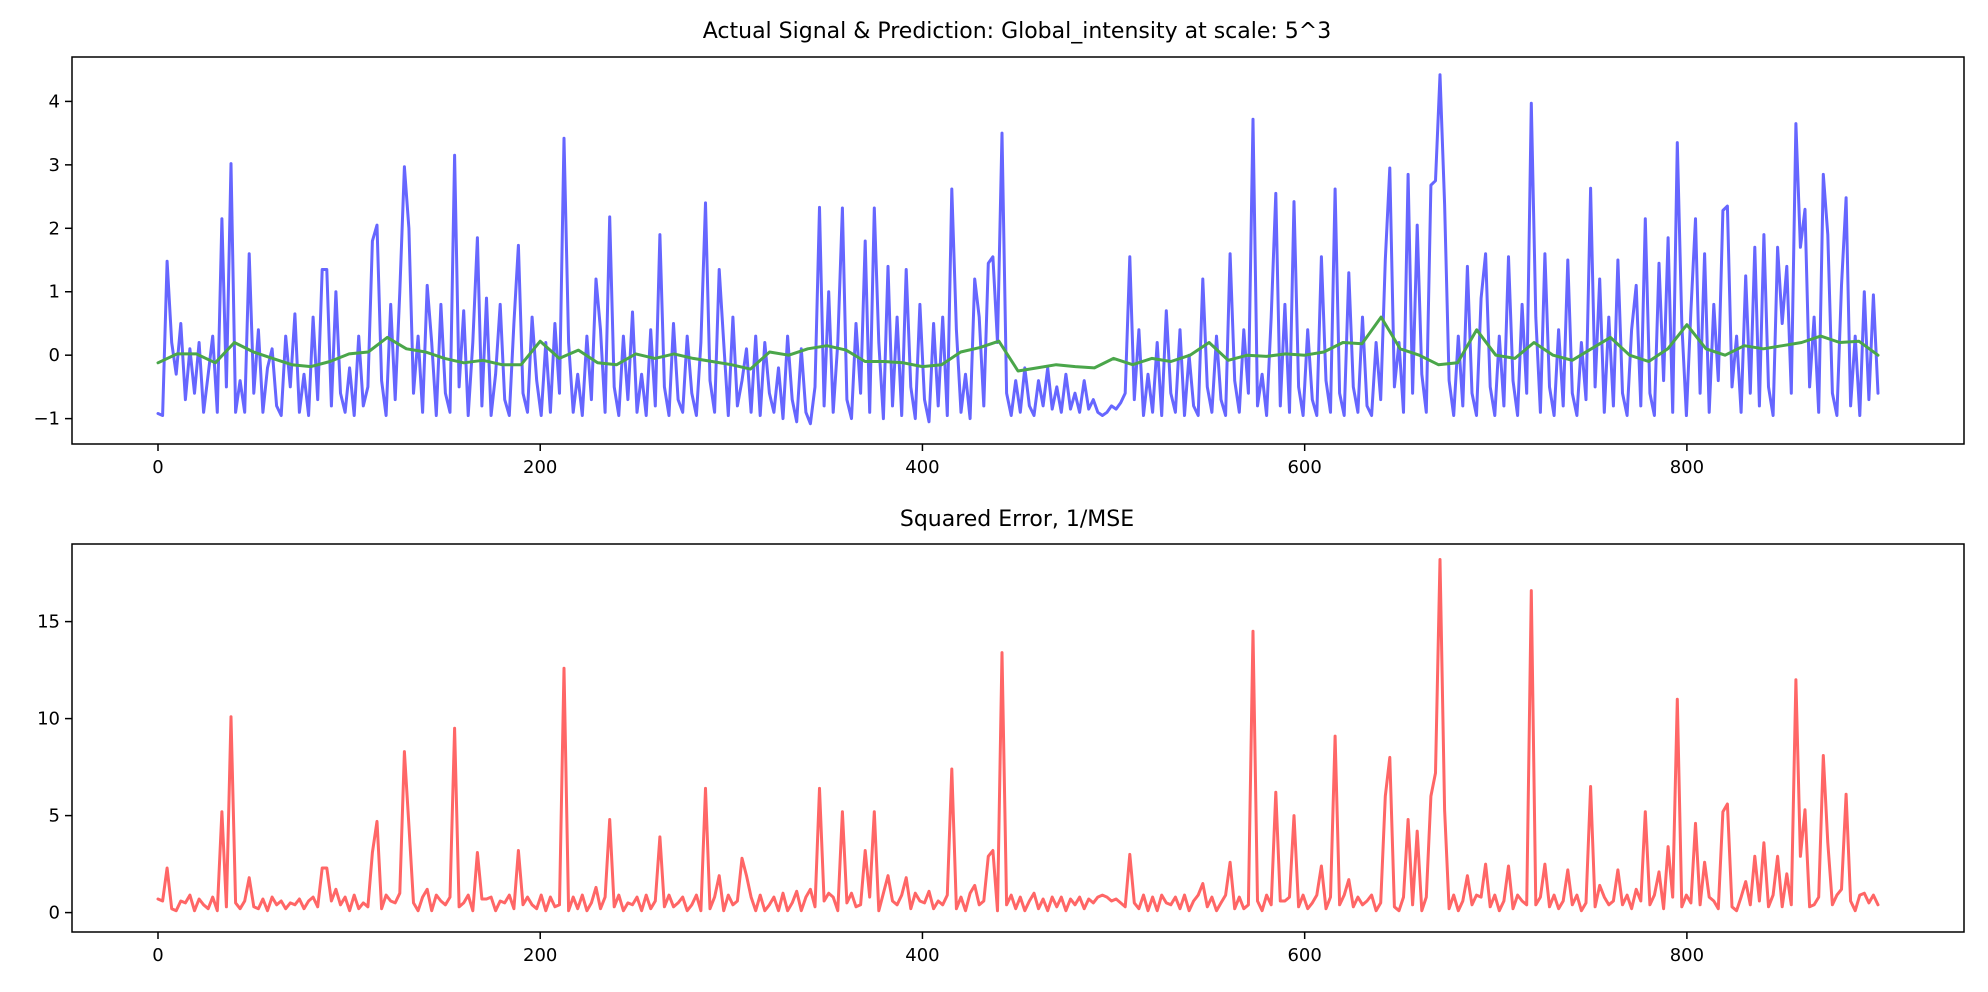 This screenshot has width=1988, height=992. Describe the element at coordinates (922, 955) in the screenshot. I see `error-x-tick-label: 400` at that location.